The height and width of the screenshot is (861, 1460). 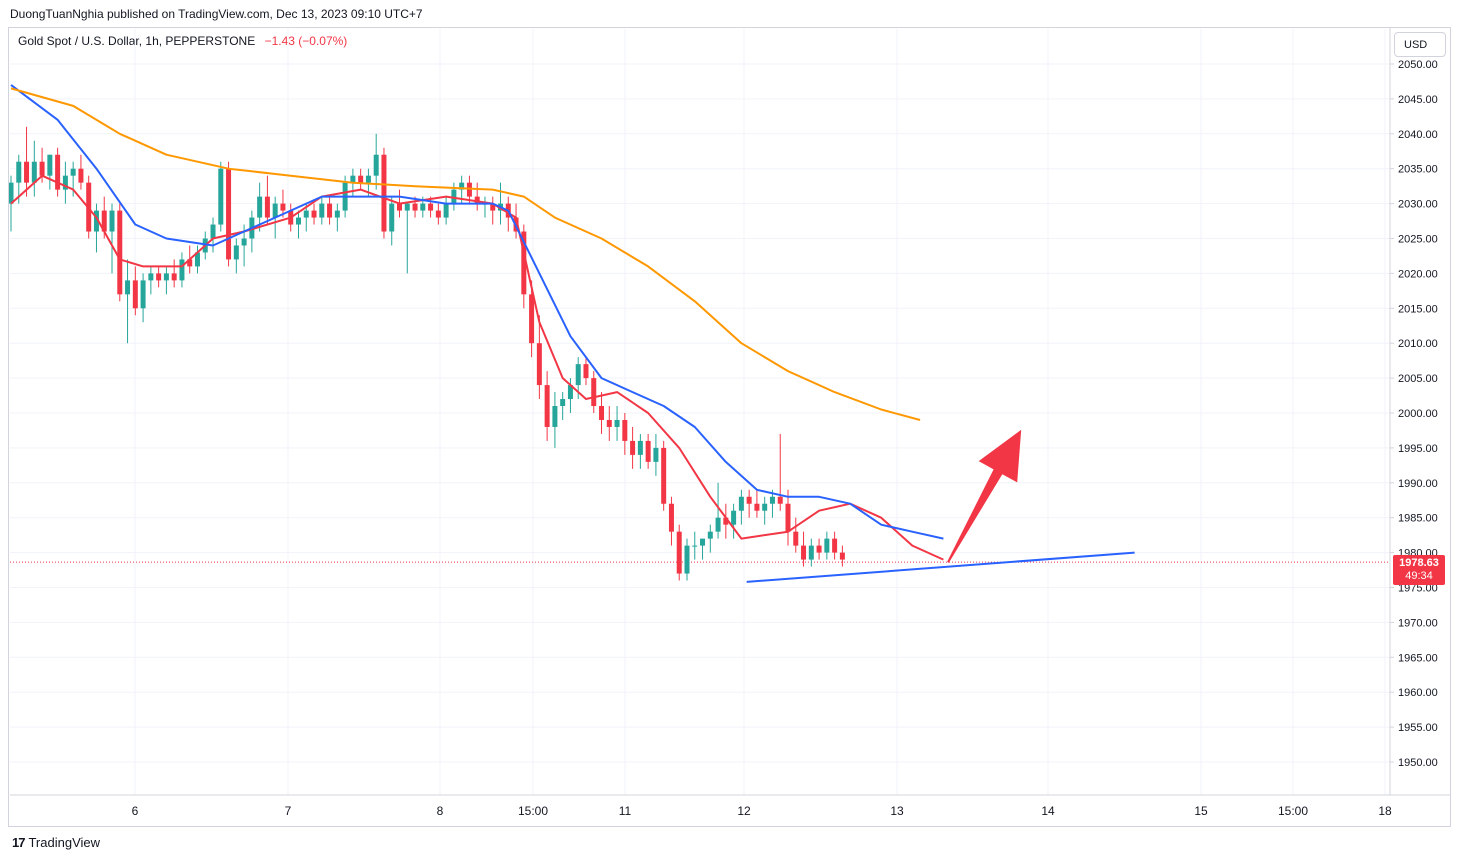 What do you see at coordinates (56, 842) in the screenshot?
I see `tradingview-footer: 17 TradingView` at bounding box center [56, 842].